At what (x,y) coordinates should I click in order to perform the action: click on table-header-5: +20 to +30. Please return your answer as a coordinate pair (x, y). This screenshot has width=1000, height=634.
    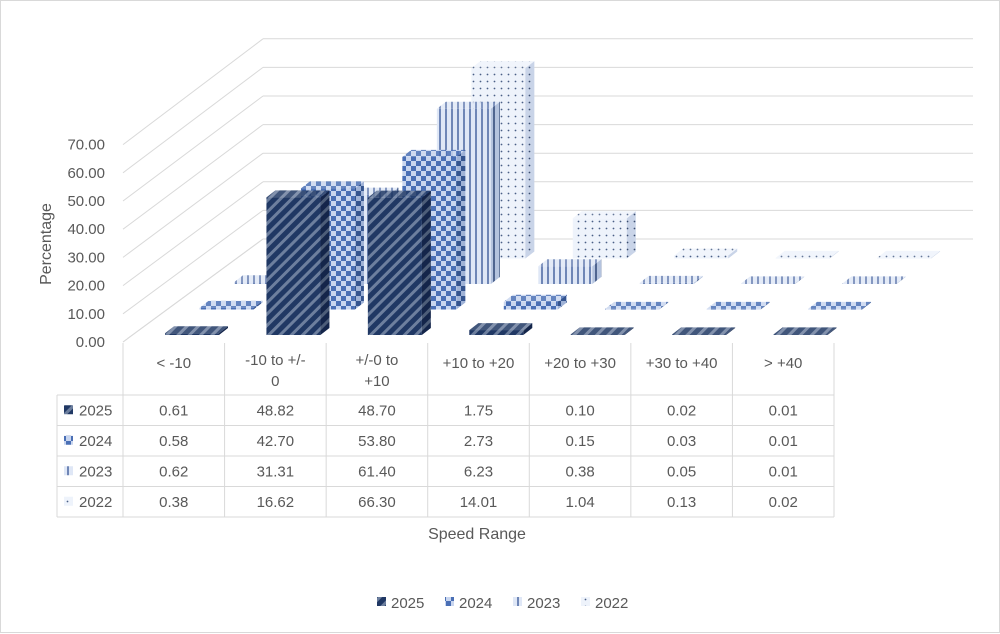
    Looking at the image, I should click on (580, 363).